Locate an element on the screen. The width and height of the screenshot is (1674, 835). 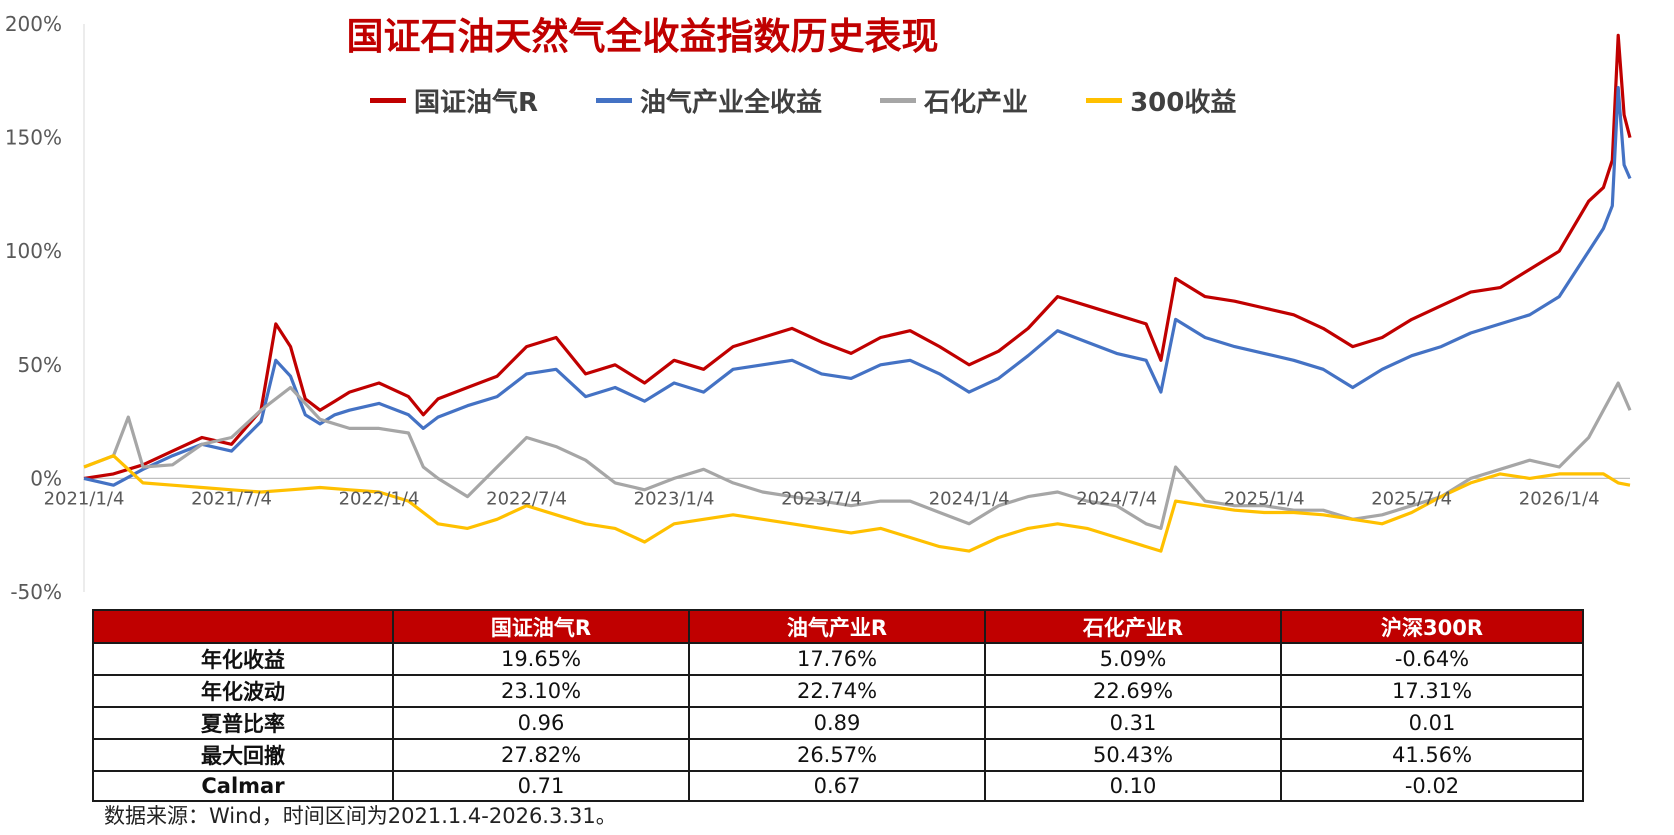
table-cell: 26.57% is located at coordinates (837, 755).